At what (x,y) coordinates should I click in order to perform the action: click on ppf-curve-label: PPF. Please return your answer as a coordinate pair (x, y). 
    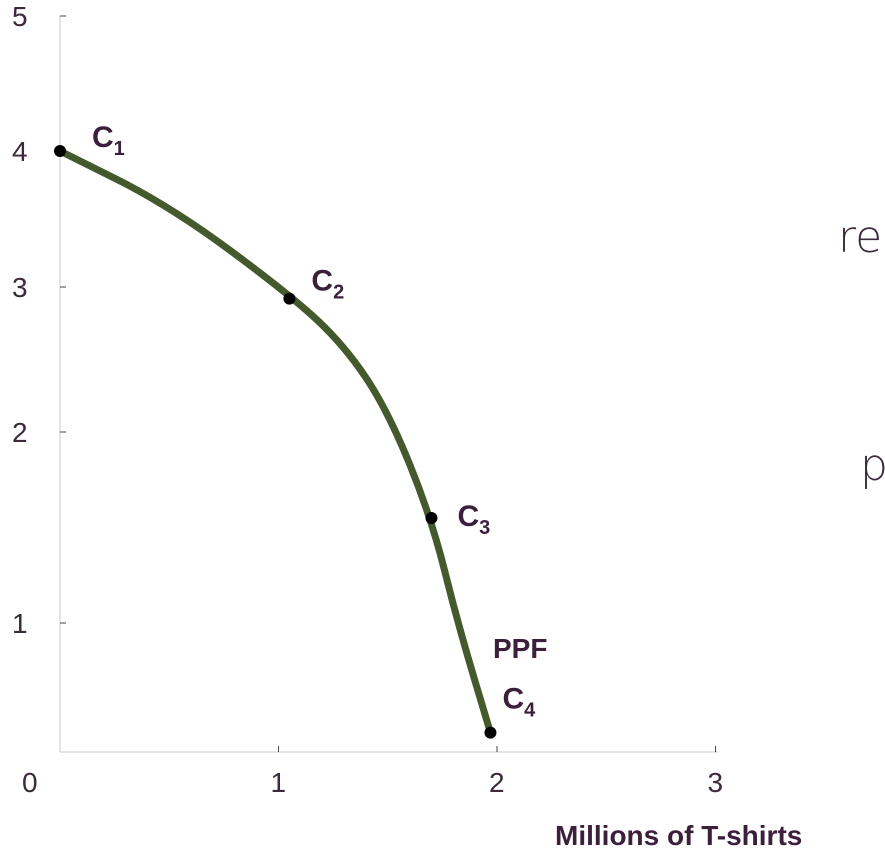
    Looking at the image, I should click on (520, 648).